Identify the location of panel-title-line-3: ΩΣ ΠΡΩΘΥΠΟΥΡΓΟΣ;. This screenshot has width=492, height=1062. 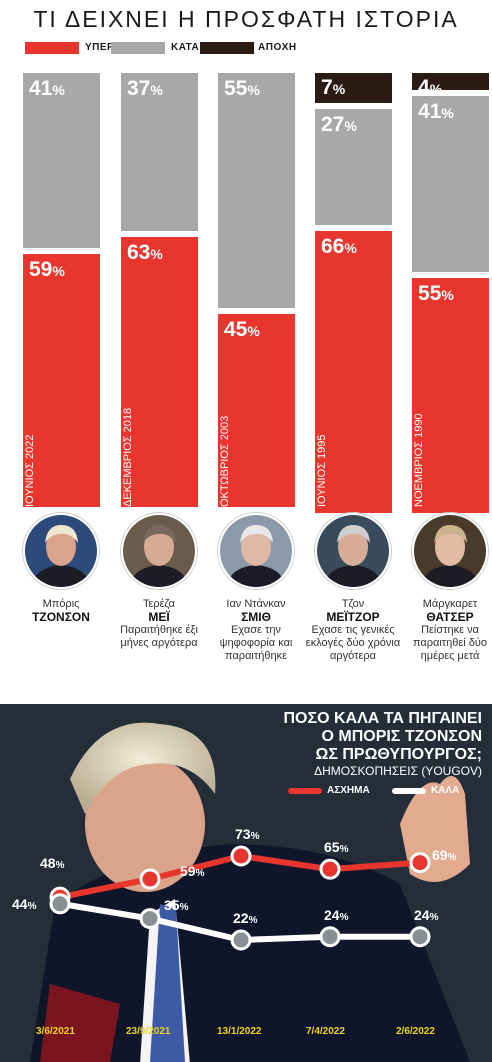
(399, 754).